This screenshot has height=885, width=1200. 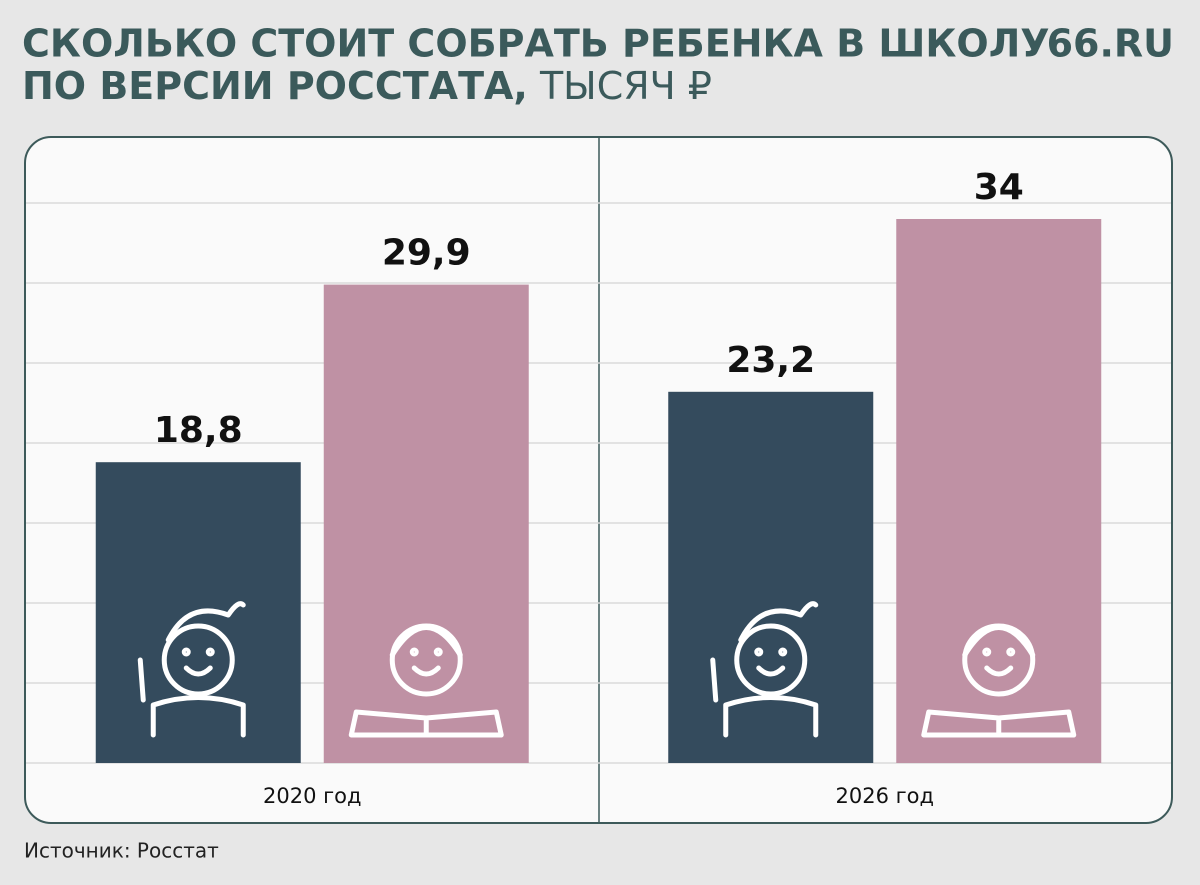 What do you see at coordinates (426, 253) in the screenshot?
I see `data-label: 29,9` at bounding box center [426, 253].